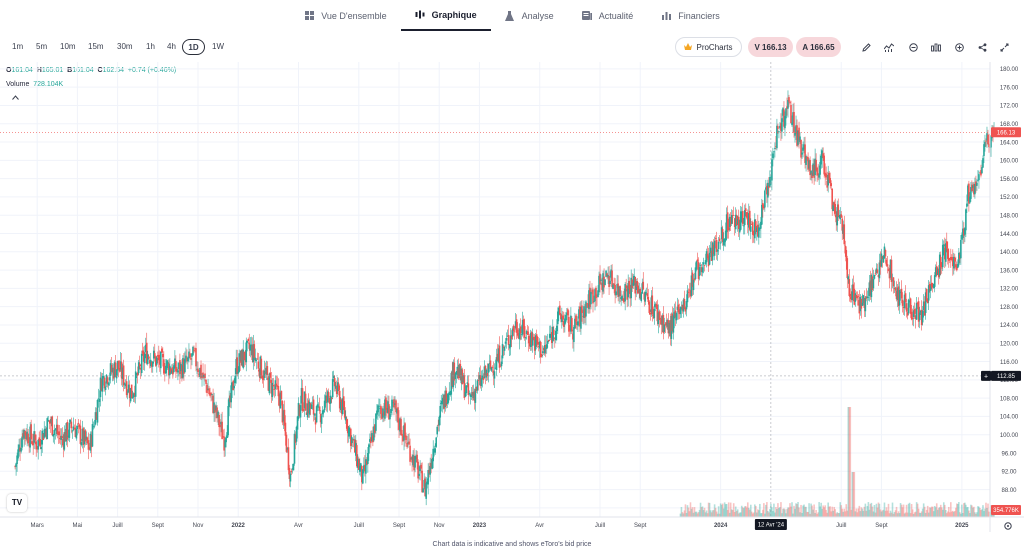 Image resolution: width=1024 pixels, height=555 pixels. Describe the element at coordinates (39, 70) in the screenshot. I see `high-key: H` at that location.